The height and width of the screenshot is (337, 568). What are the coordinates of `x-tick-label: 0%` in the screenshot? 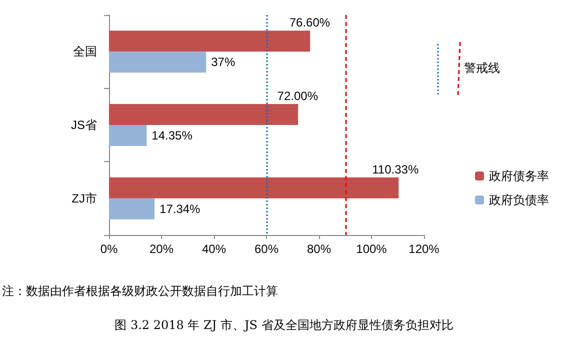 It's located at (109, 249).